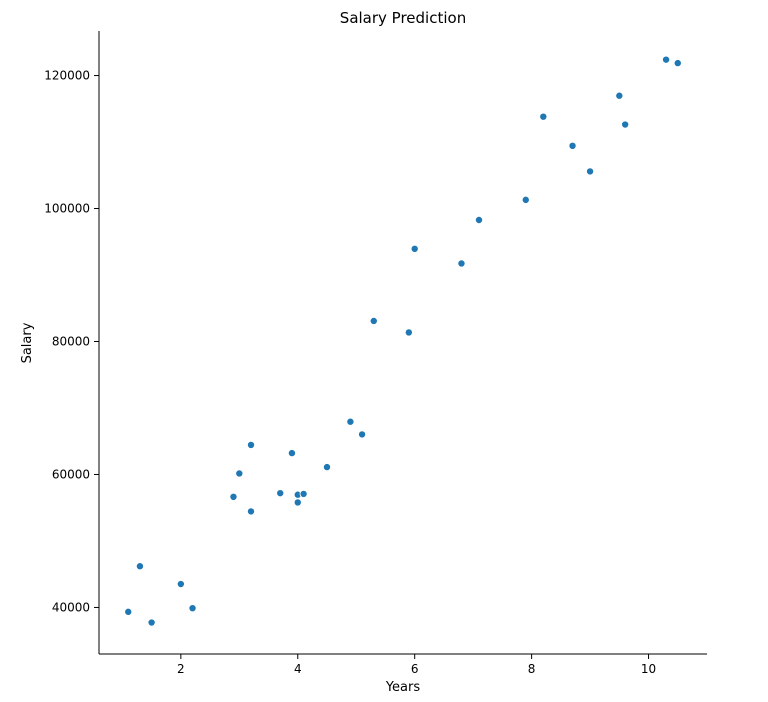 The height and width of the screenshot is (702, 768). Describe the element at coordinates (415, 669) in the screenshot. I see `x-tick-label: 6` at that location.